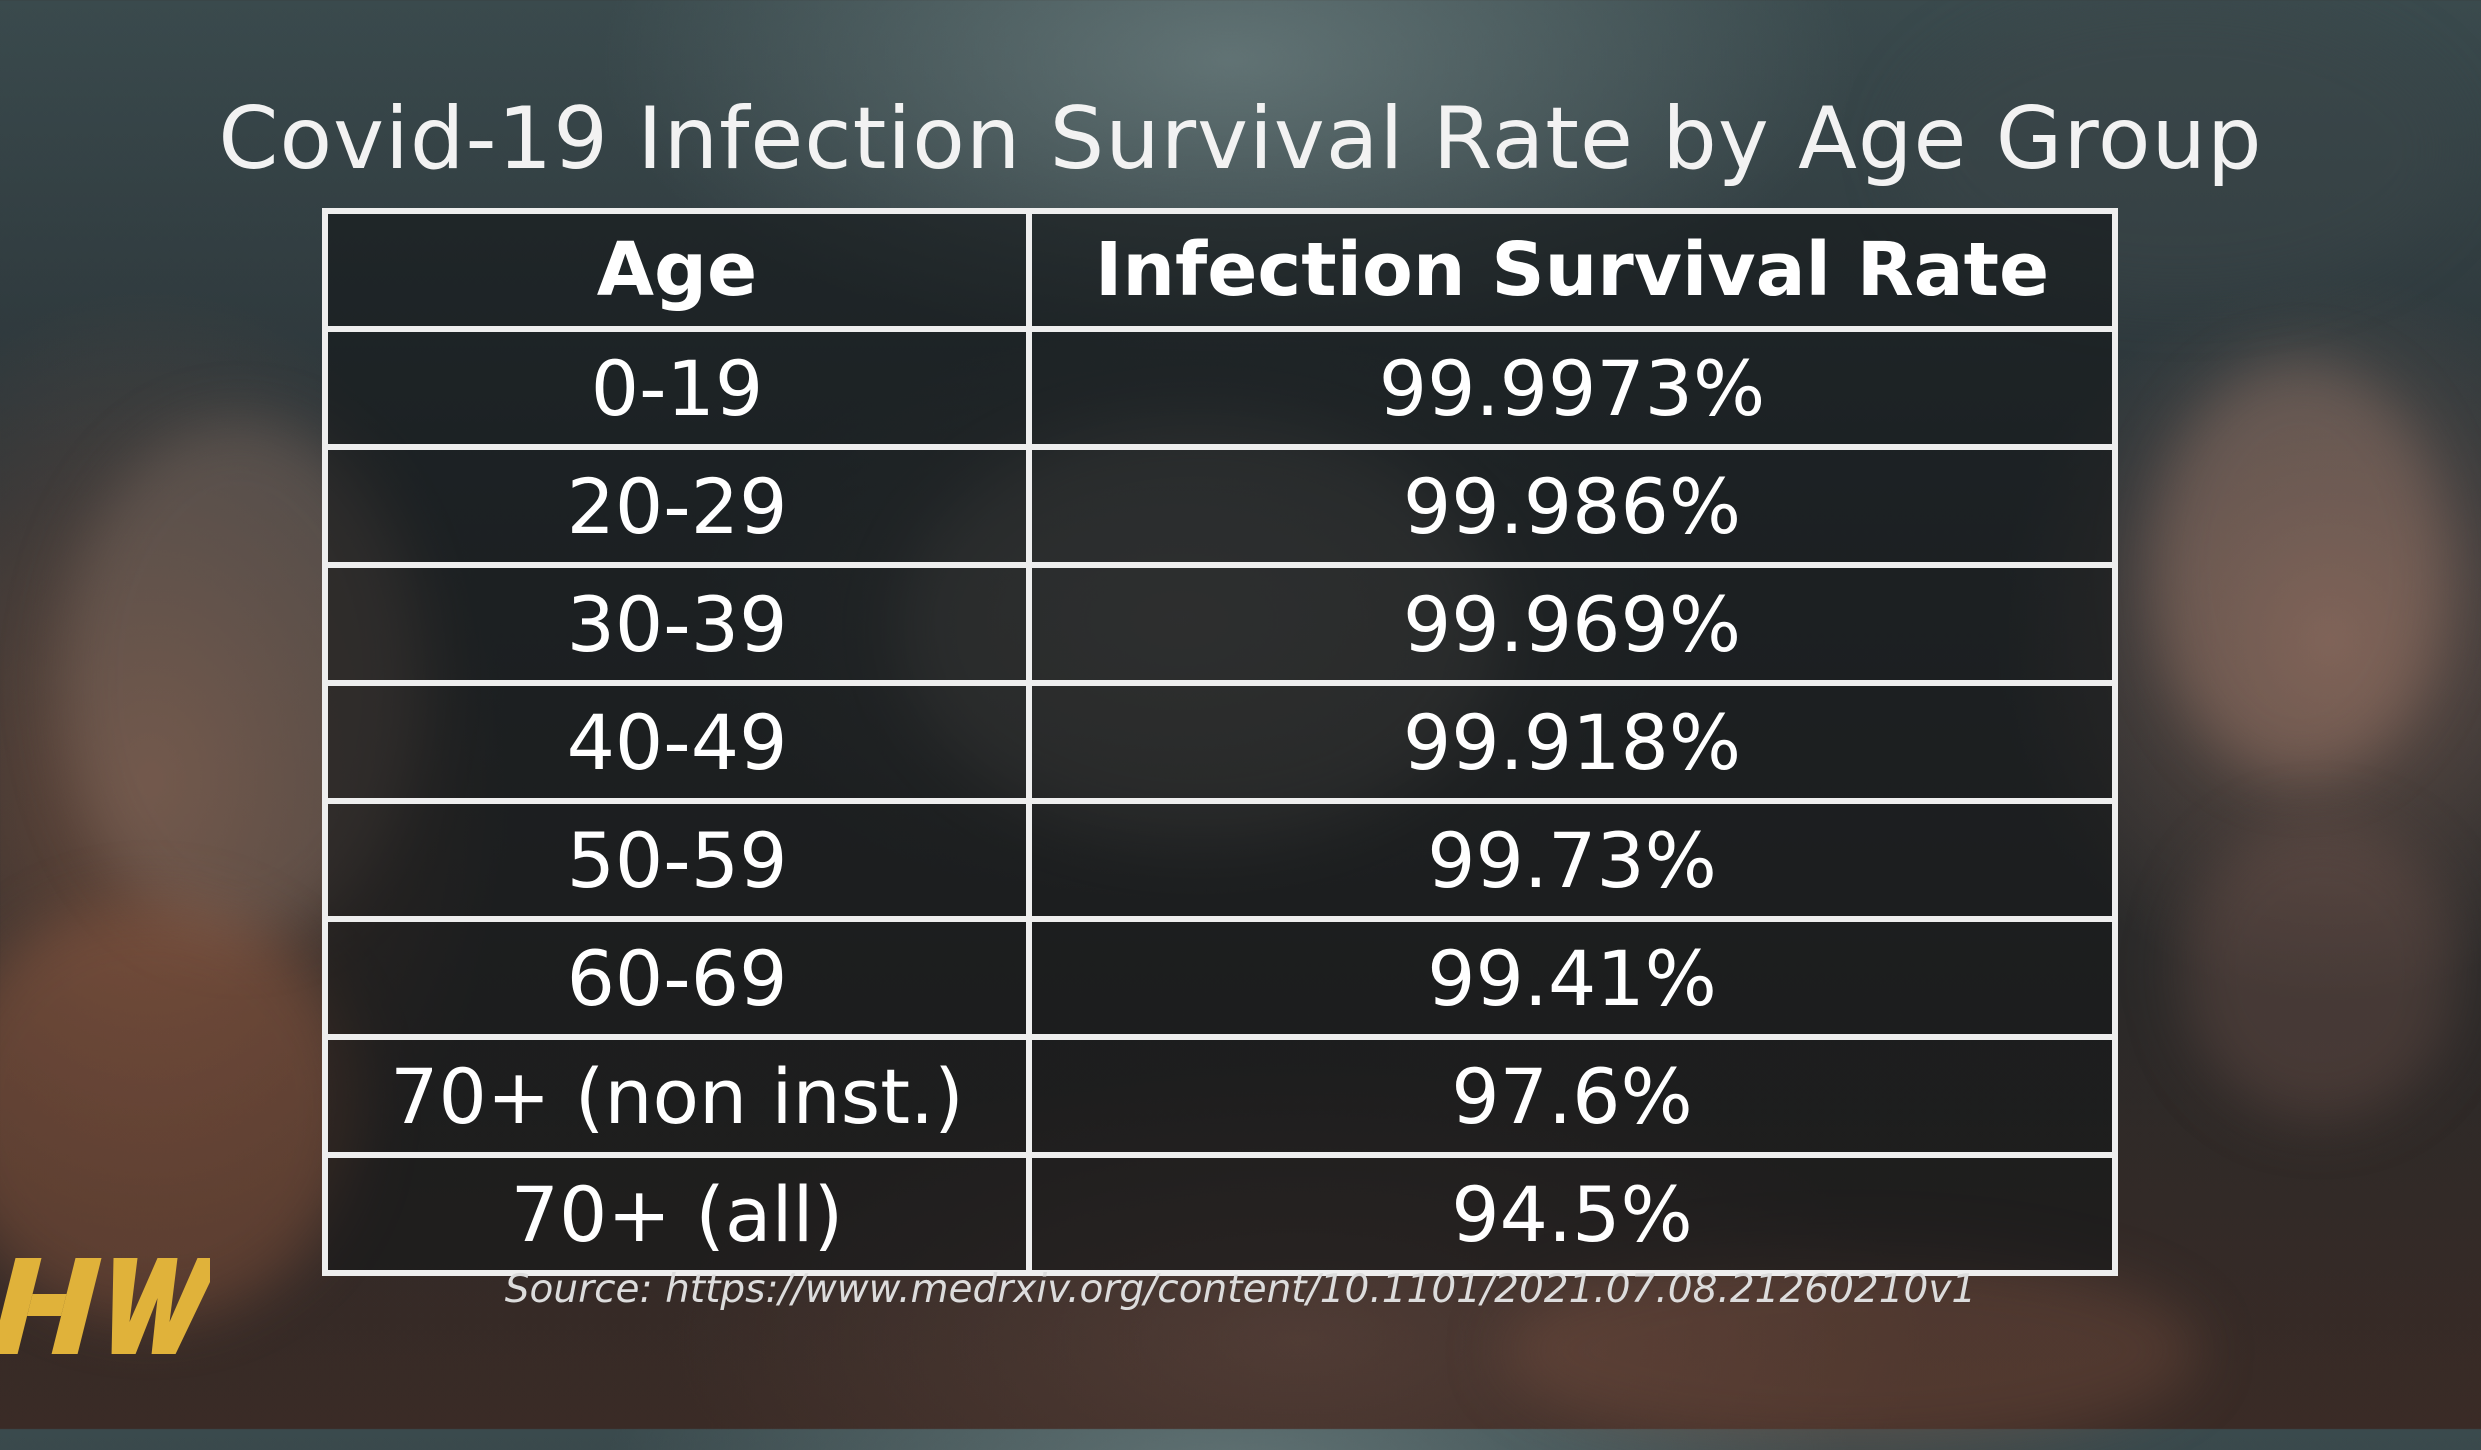 The height and width of the screenshot is (1450, 2481). I want to click on survival-rate-cell: 99.969%, so click(1572, 624).